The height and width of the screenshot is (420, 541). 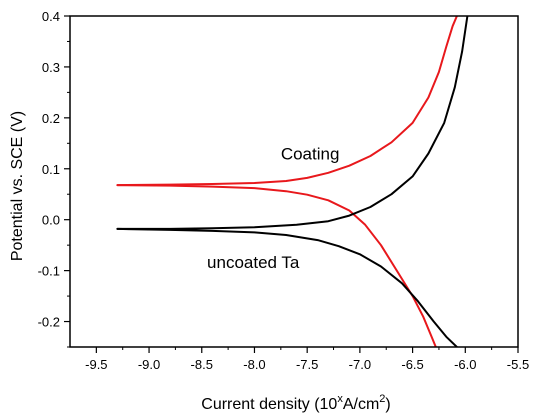 What do you see at coordinates (51, 169) in the screenshot?
I see `y-tick-label: 0.1` at bounding box center [51, 169].